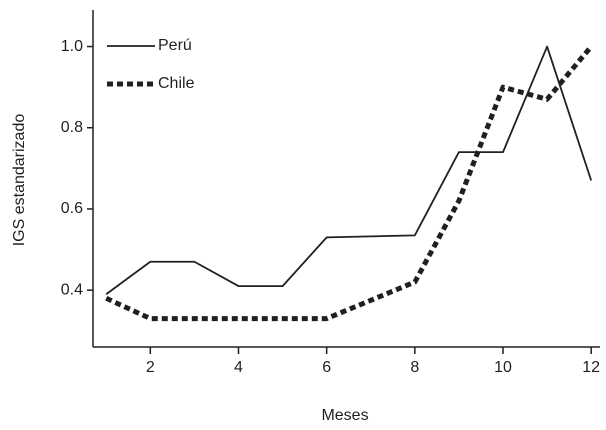 This screenshot has width=606, height=430. What do you see at coordinates (19, 180) in the screenshot?
I see `y-axis-label: IGS estandarizado` at bounding box center [19, 180].